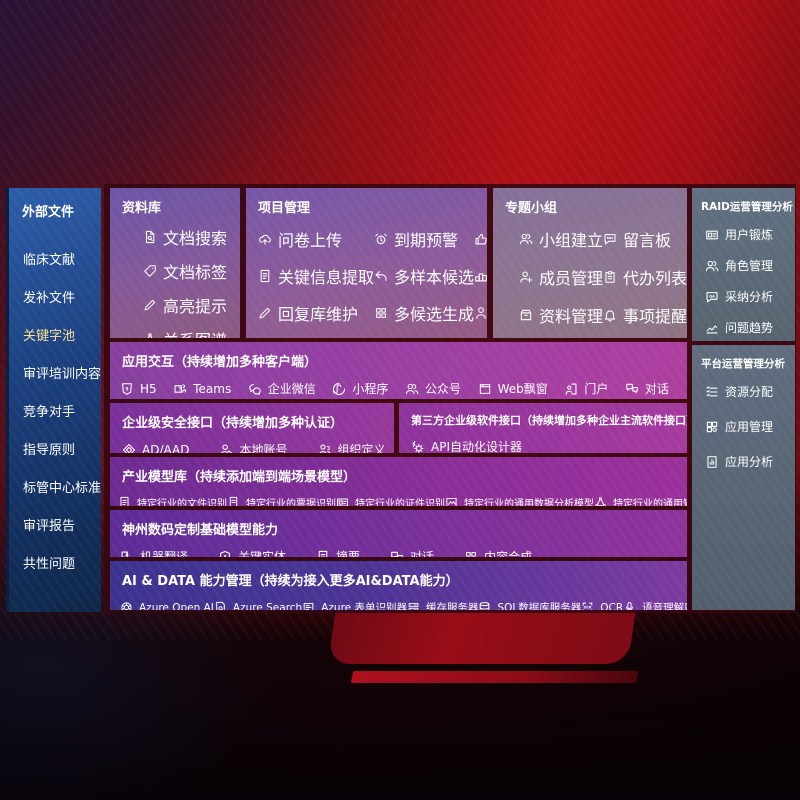 The height and width of the screenshot is (800, 800). Describe the element at coordinates (561, 277) in the screenshot. I see `item-person-add: 成员管理` at that location.